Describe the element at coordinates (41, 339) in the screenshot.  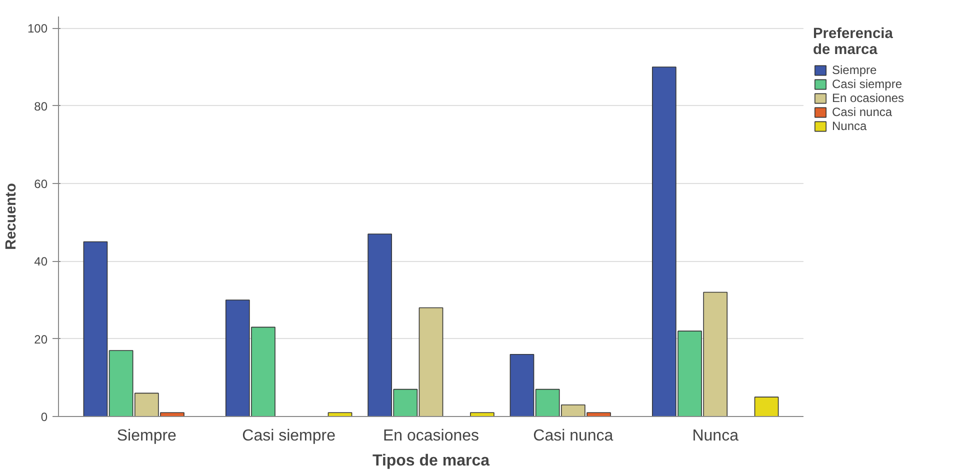
I see `y-tick-label: 20` at that location.